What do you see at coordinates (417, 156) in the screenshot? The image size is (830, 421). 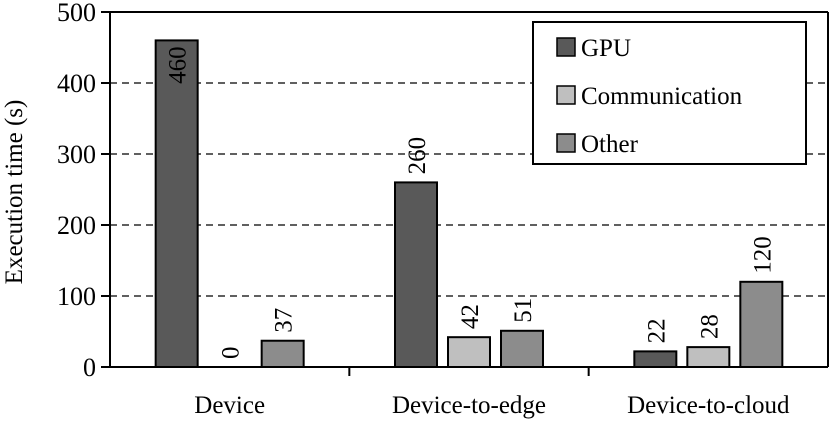 I see `data-label: 260` at bounding box center [417, 156].